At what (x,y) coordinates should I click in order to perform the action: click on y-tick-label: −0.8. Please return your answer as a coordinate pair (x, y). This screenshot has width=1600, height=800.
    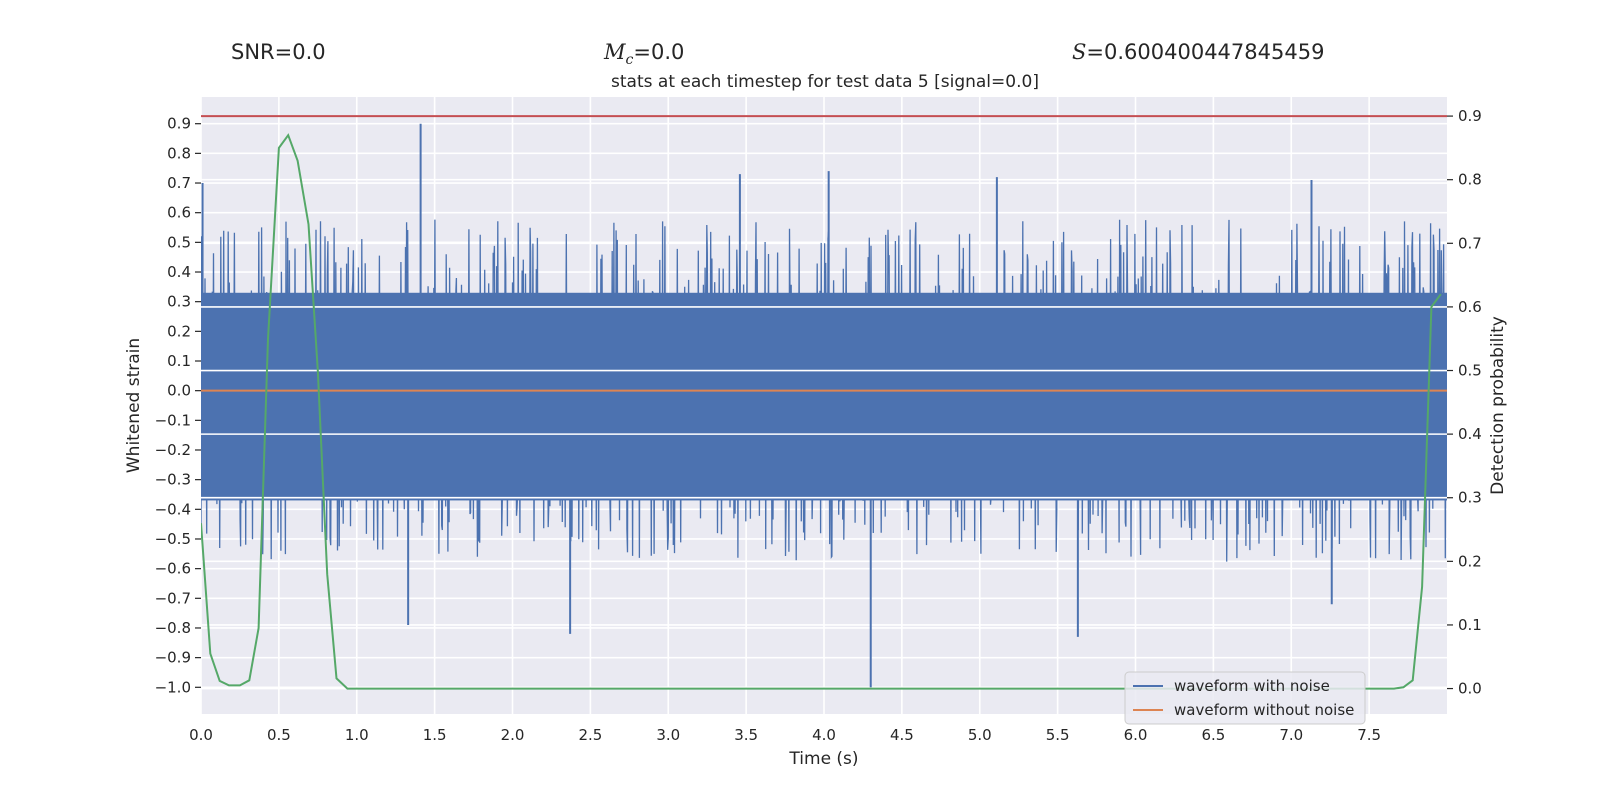
    Looking at the image, I should click on (173, 628).